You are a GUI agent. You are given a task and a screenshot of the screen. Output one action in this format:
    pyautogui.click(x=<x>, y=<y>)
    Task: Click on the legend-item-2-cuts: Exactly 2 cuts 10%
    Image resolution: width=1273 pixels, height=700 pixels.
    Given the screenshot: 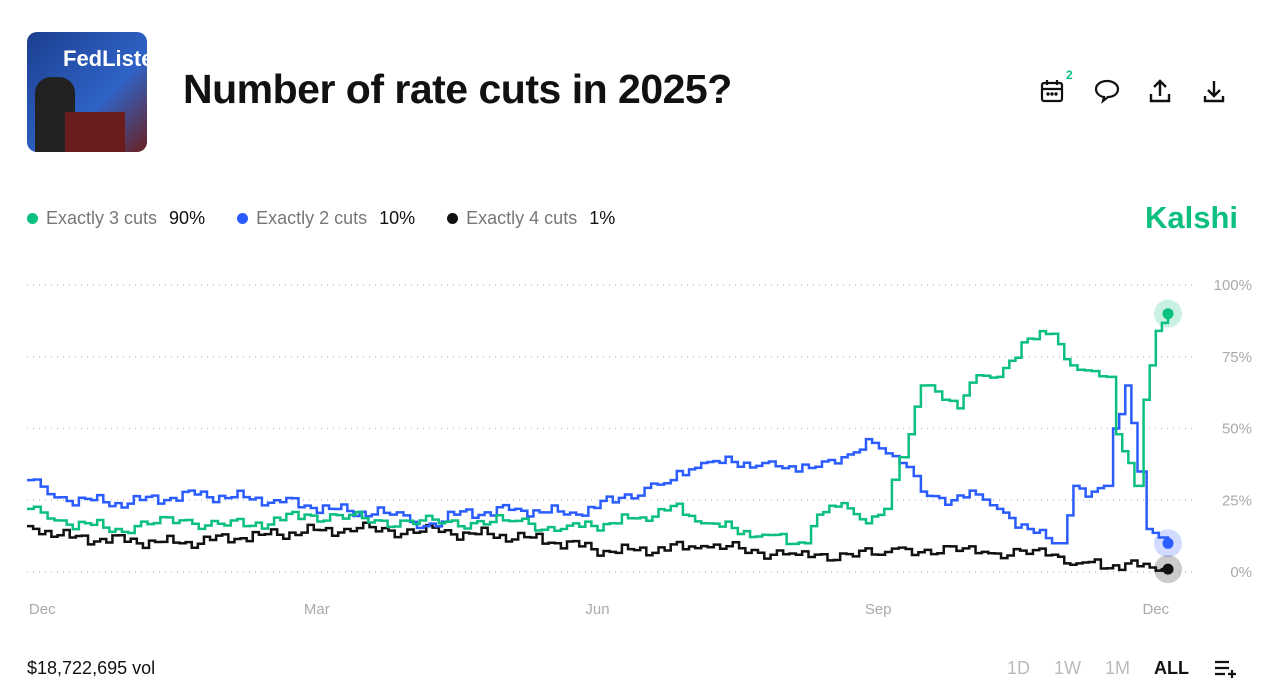 What is the action you would take?
    pyautogui.click(x=326, y=218)
    